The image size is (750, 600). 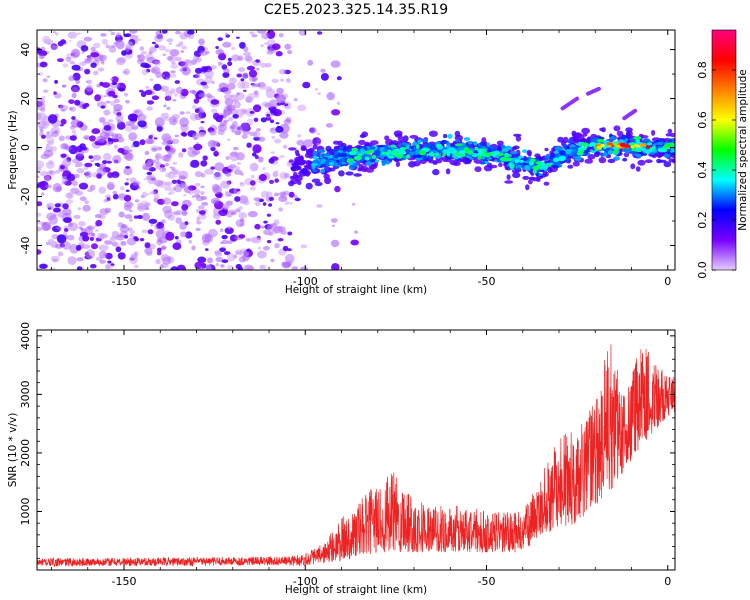 What do you see at coordinates (645, 145) in the screenshot?
I see `signal-peak-blob` at bounding box center [645, 145].